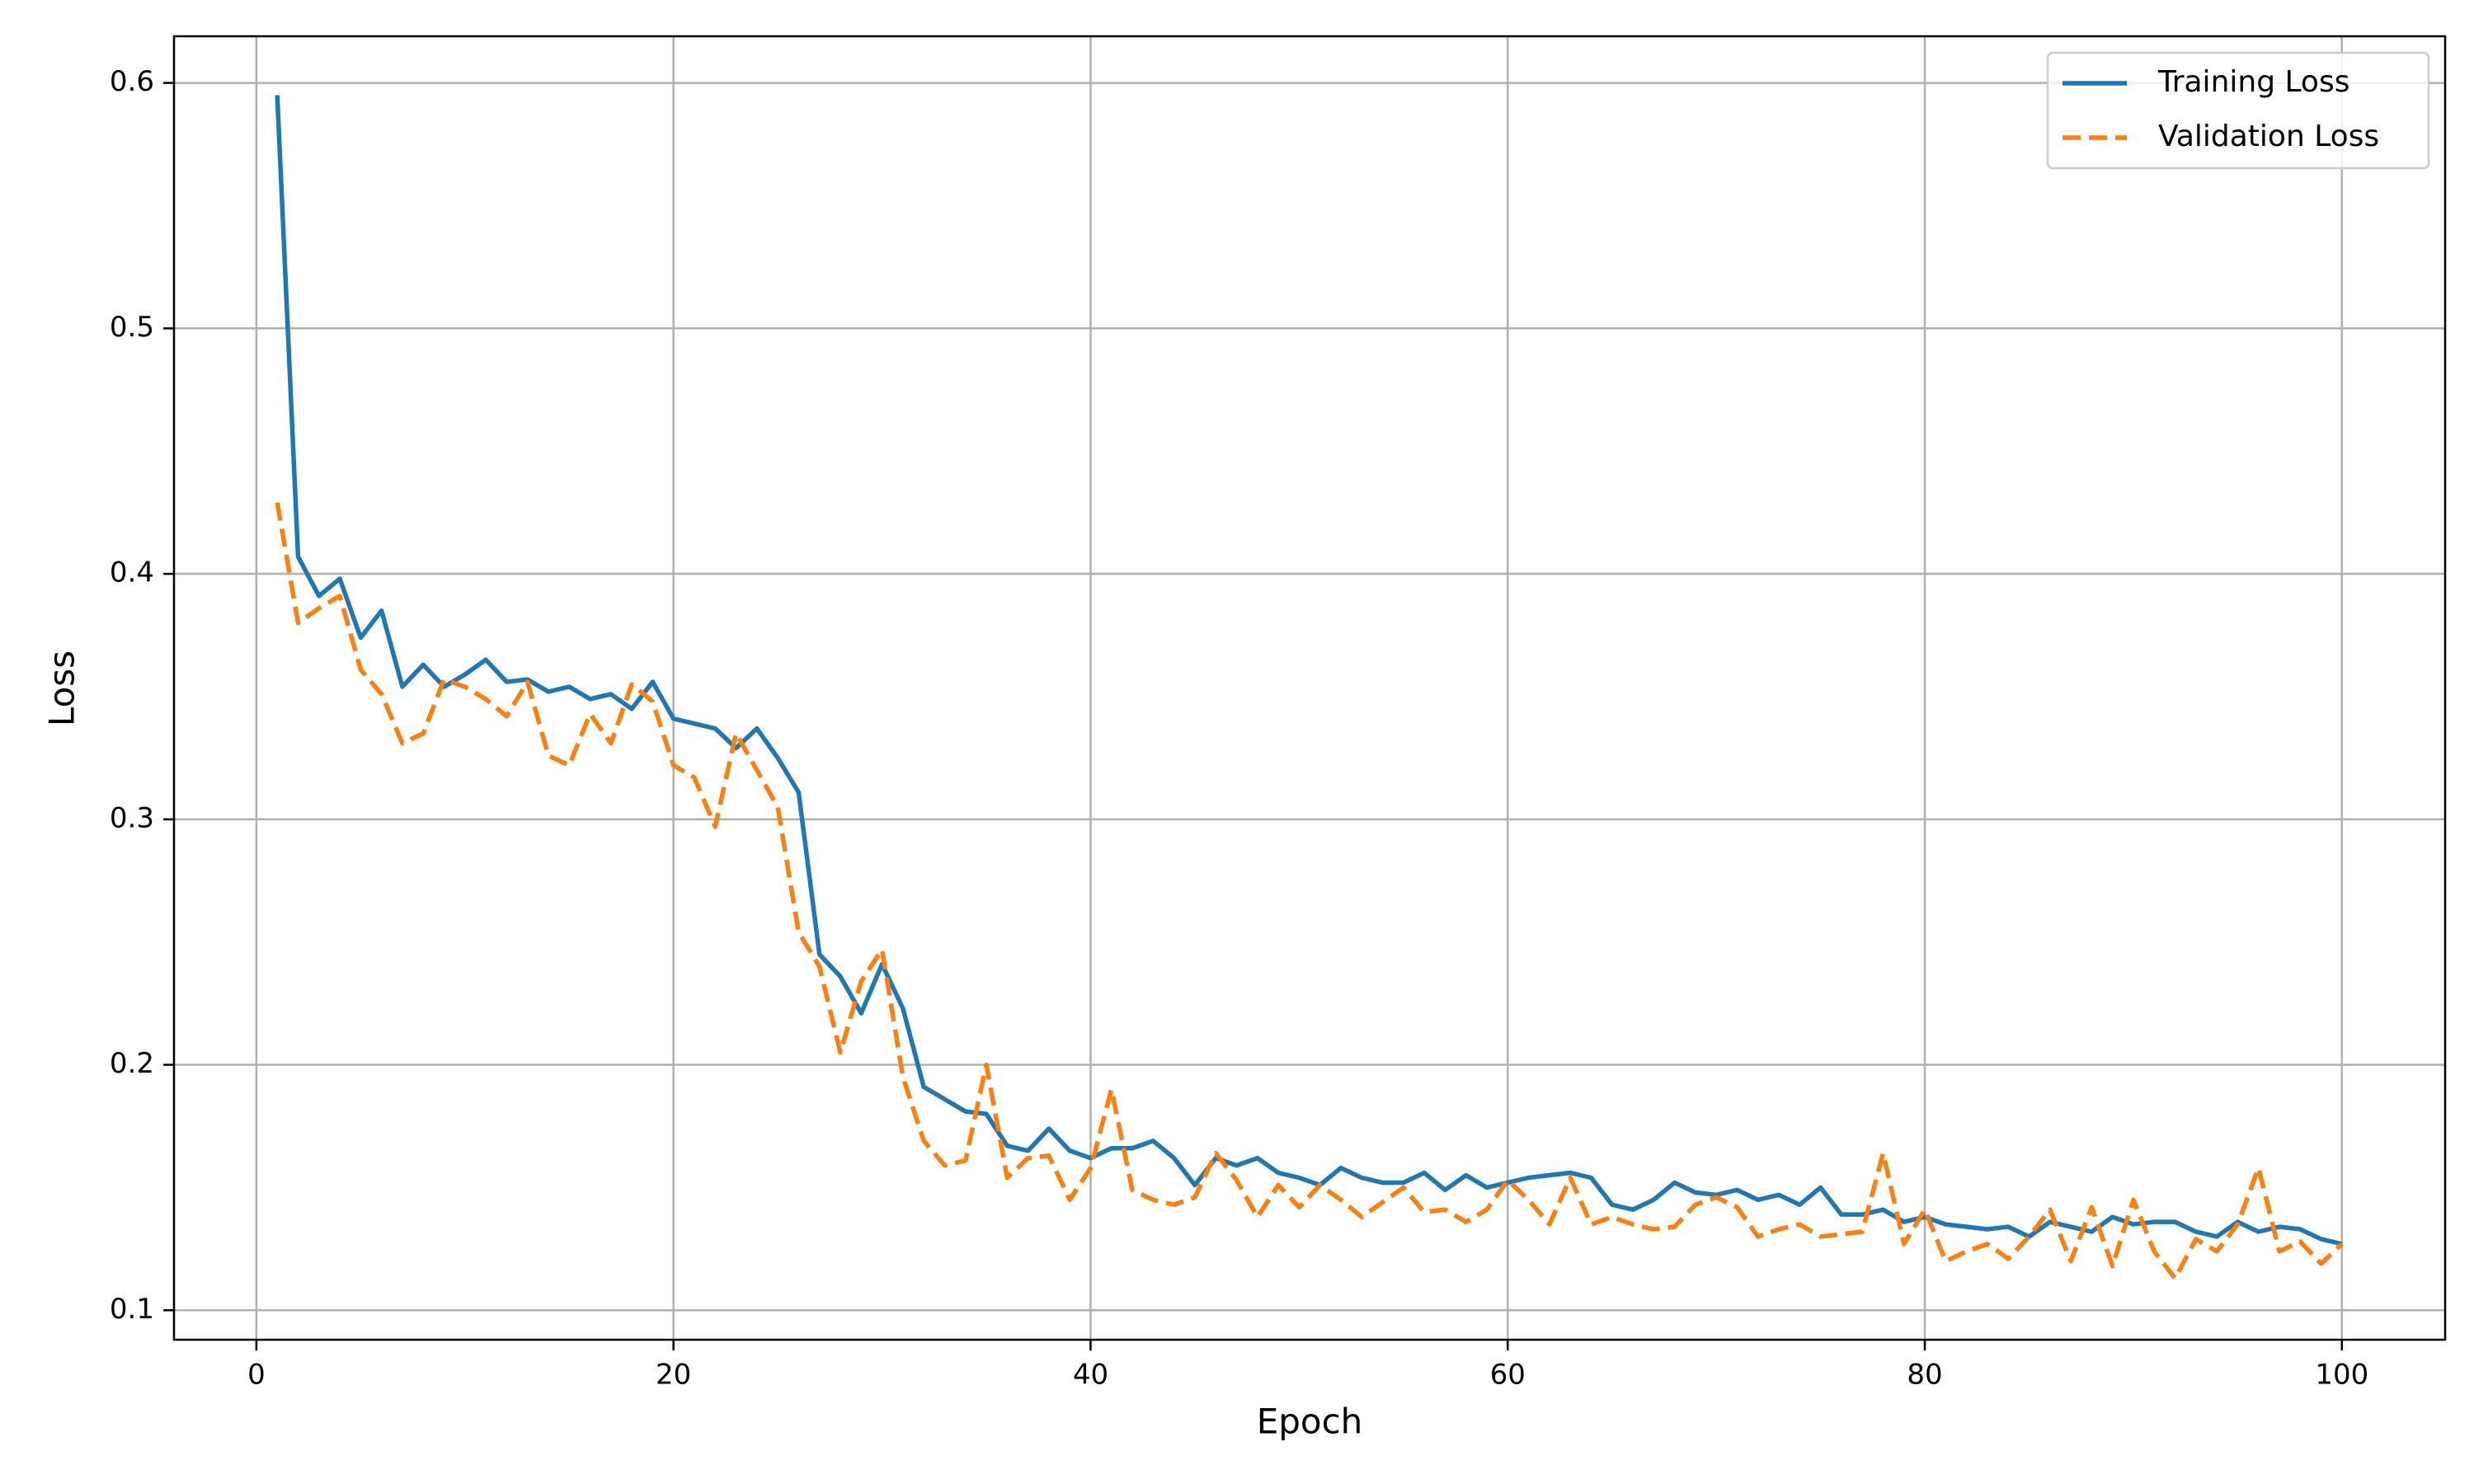 The width and height of the screenshot is (2474, 1484). What do you see at coordinates (132, 1063) in the screenshot?
I see `y-tick-label: 0.2` at bounding box center [132, 1063].